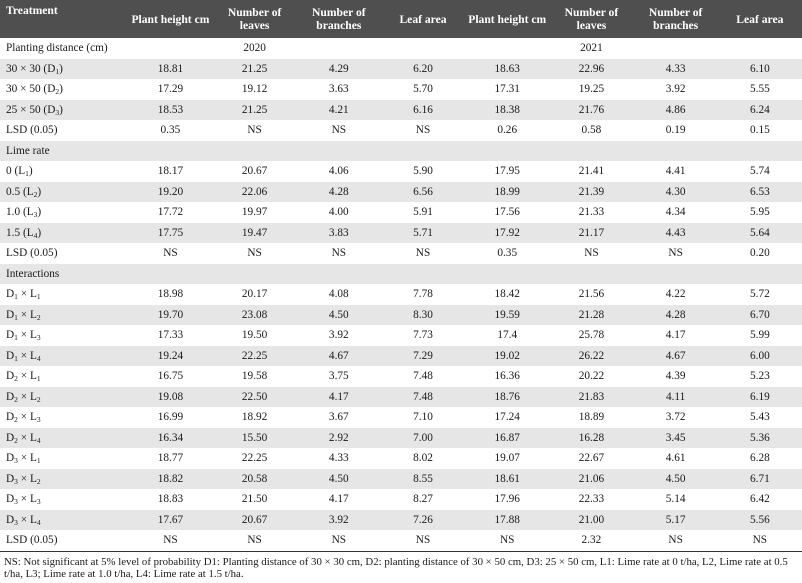 This screenshot has height=583, width=802. What do you see at coordinates (423, 519) in the screenshot?
I see `value-cell: 7.26` at bounding box center [423, 519].